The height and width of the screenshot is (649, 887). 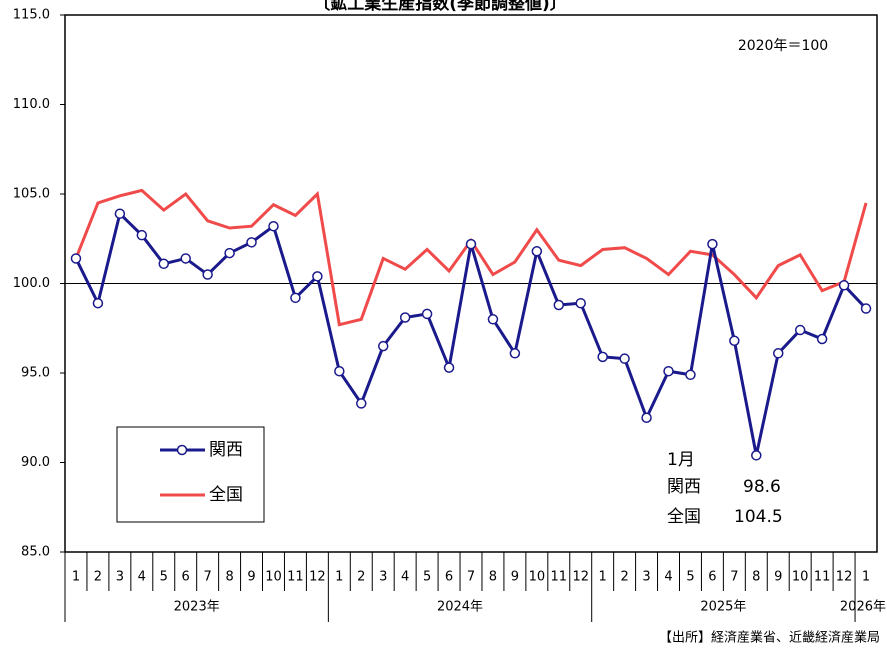 I want to click on annotation-name: 関西, so click(x=684, y=487).